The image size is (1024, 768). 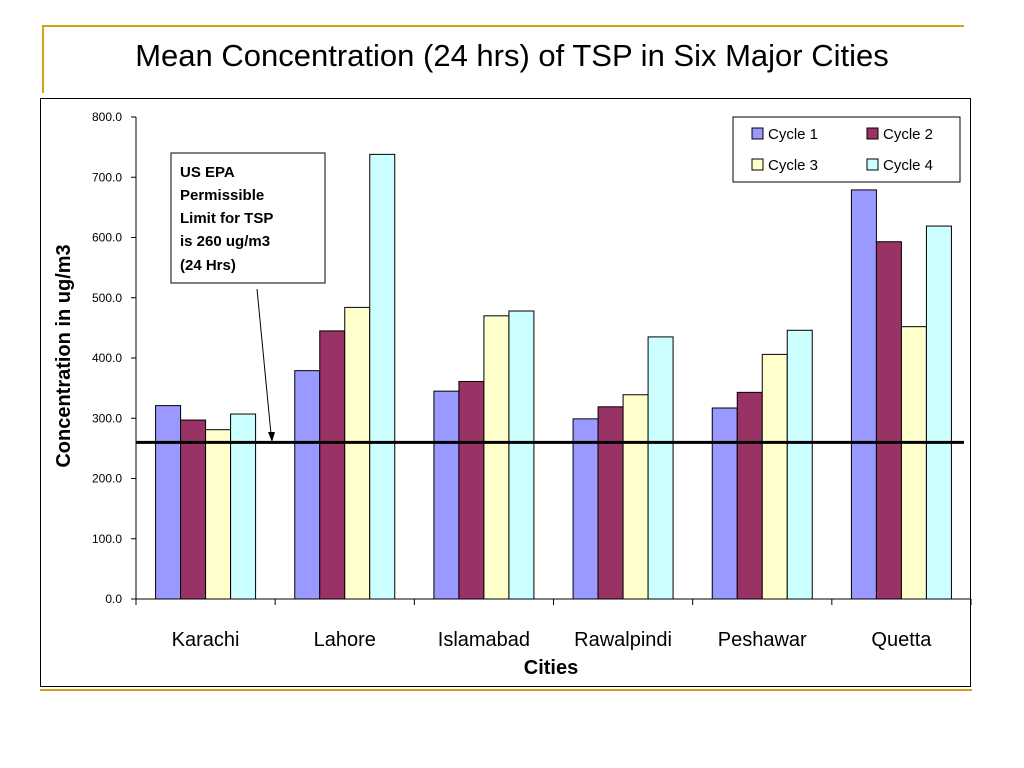 What do you see at coordinates (610, 503) in the screenshot?
I see `bar-cycle-2-rawalpindi` at bounding box center [610, 503].